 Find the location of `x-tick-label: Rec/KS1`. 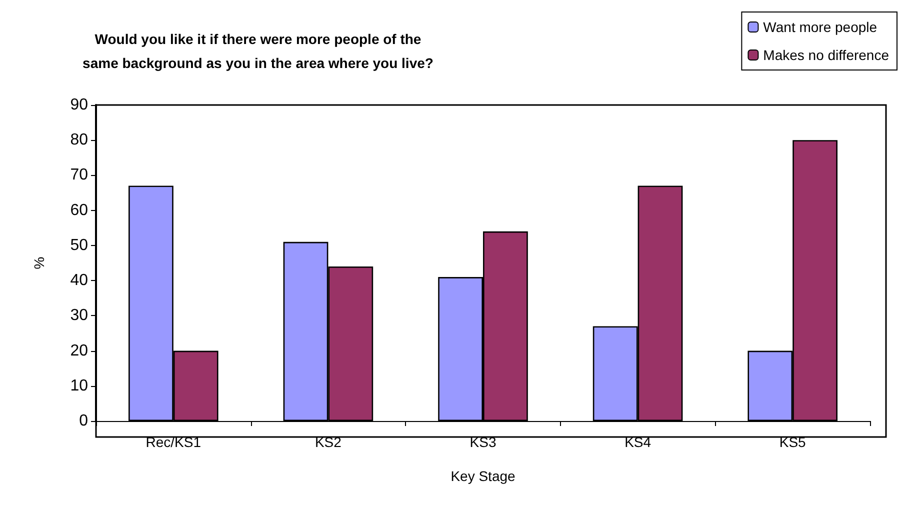

x-tick-label: Rec/KS1 is located at coordinates (174, 442).